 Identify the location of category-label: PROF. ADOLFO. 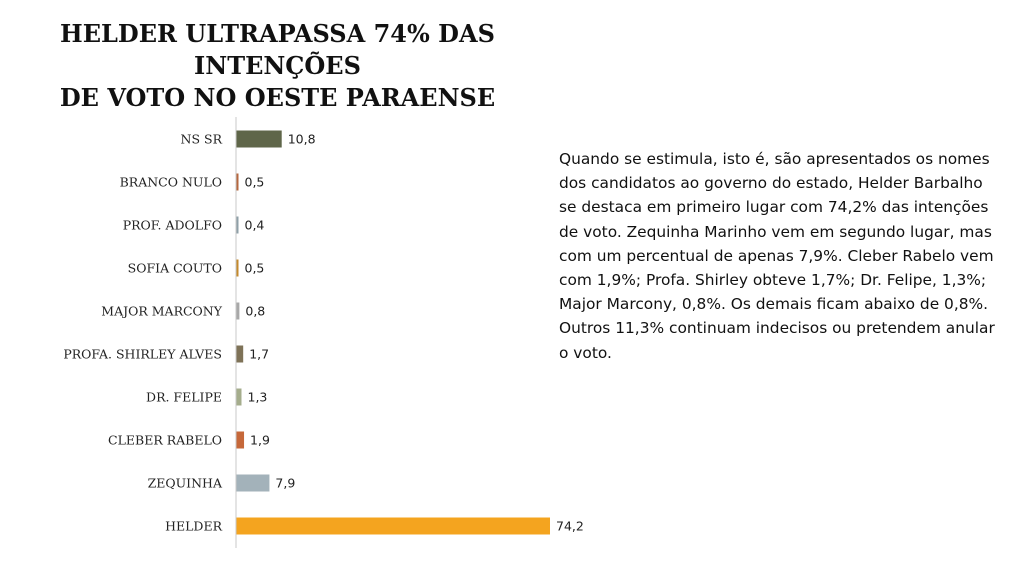
(172, 225).